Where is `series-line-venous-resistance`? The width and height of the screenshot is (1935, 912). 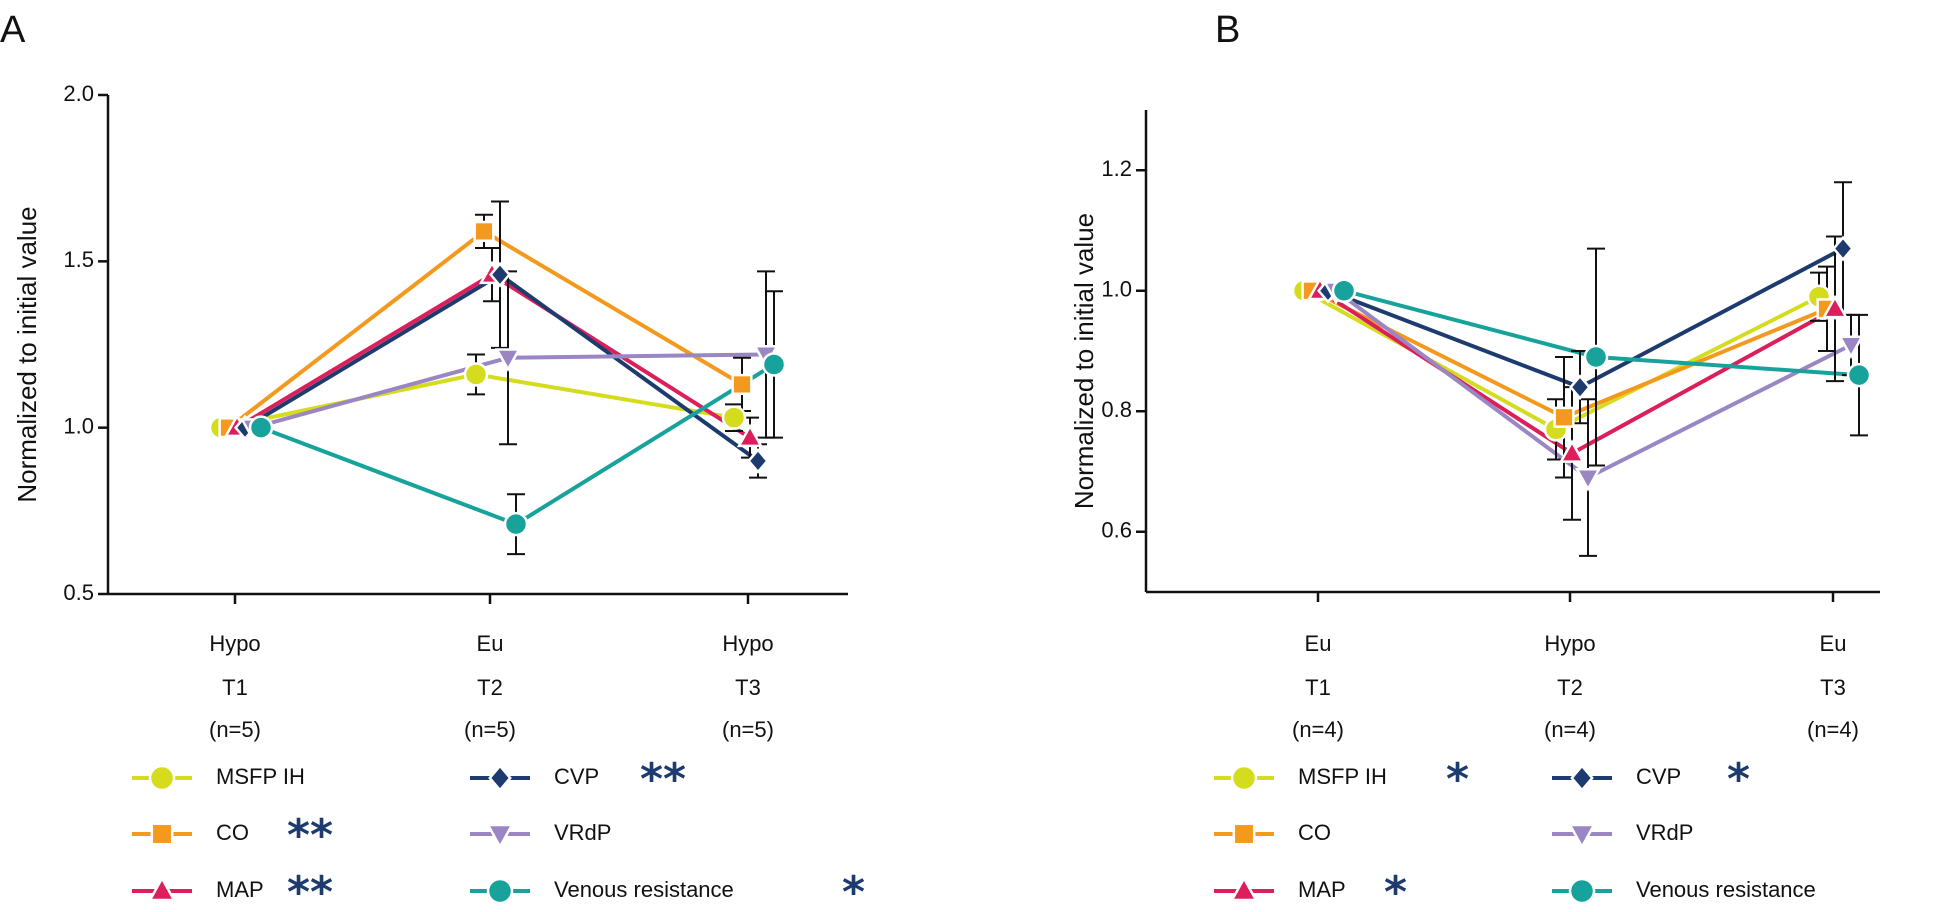 series-line-venous-resistance is located at coordinates (518, 444).